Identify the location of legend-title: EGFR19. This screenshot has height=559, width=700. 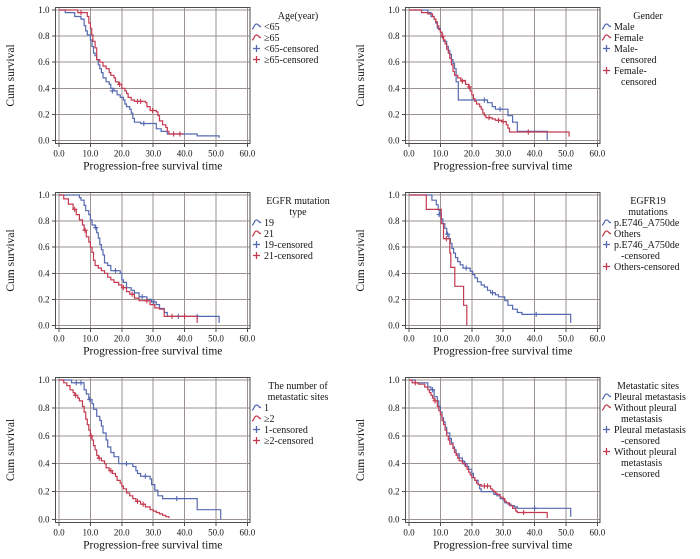
(648, 201).